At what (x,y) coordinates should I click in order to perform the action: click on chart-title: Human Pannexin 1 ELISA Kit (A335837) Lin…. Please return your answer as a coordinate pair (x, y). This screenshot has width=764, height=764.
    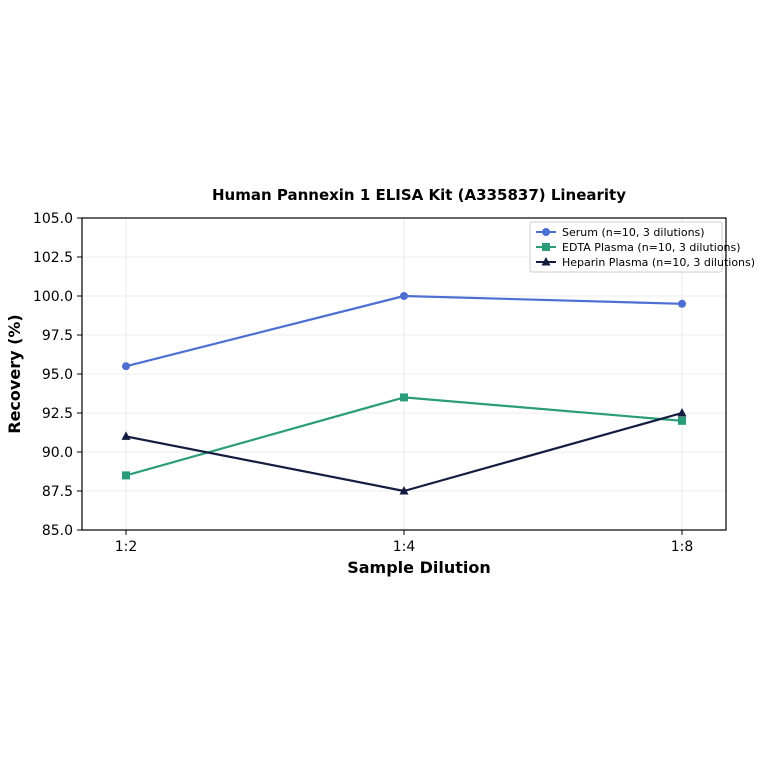
    Looking at the image, I should click on (419, 195).